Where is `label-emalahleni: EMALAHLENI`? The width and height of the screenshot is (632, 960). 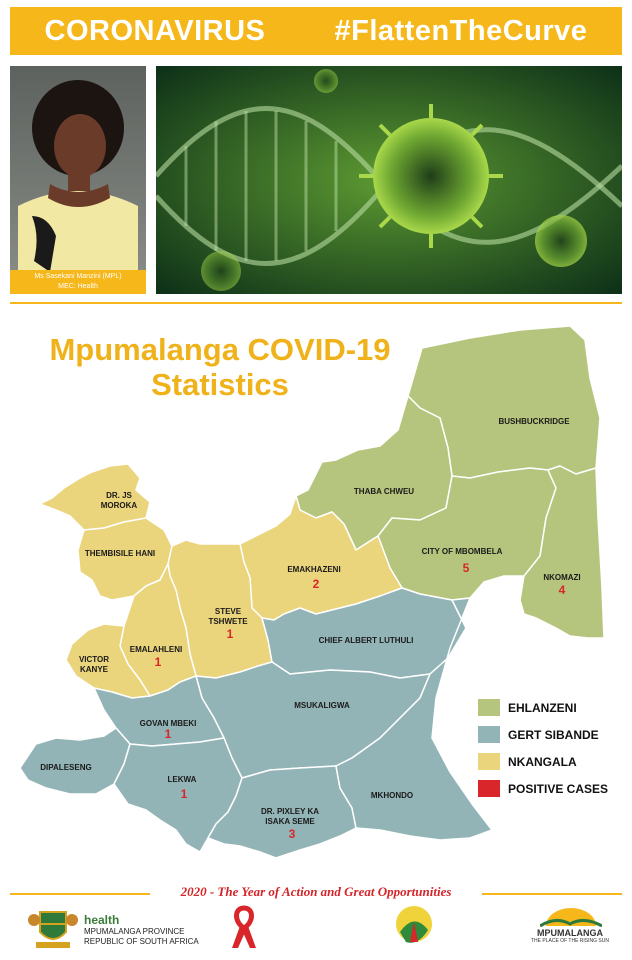 label-emalahleni: EMALAHLENI is located at coordinates (156, 649).